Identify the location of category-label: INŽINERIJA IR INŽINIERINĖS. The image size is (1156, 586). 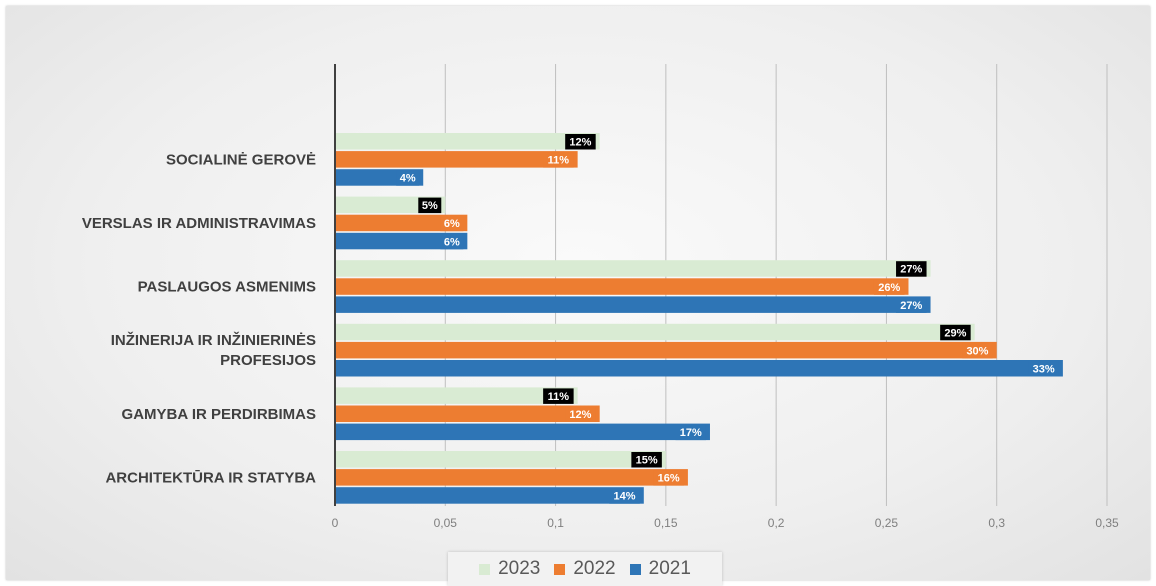
(213, 340).